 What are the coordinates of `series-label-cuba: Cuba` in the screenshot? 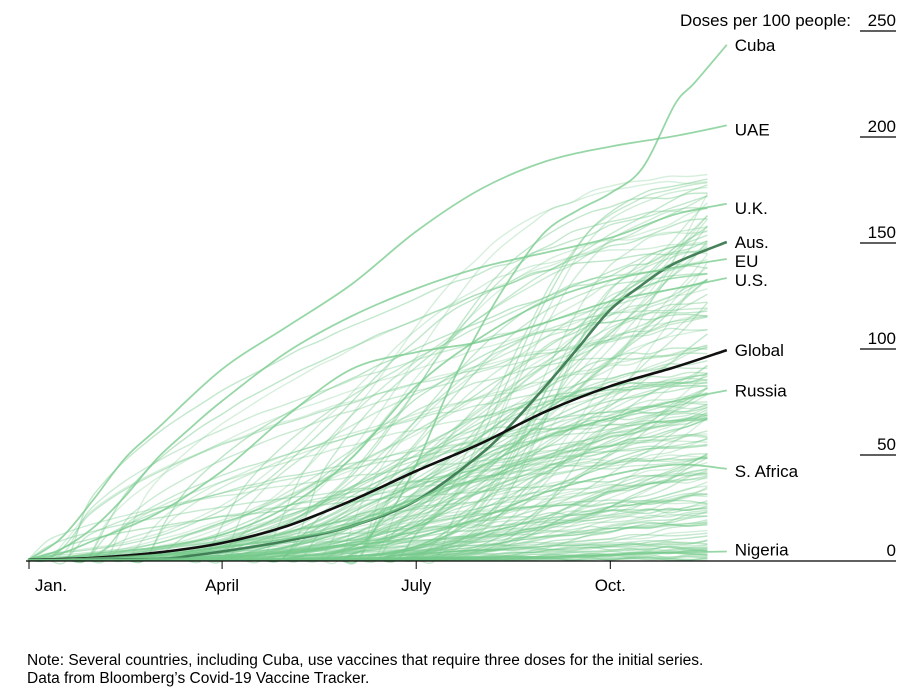 It's located at (755, 45).